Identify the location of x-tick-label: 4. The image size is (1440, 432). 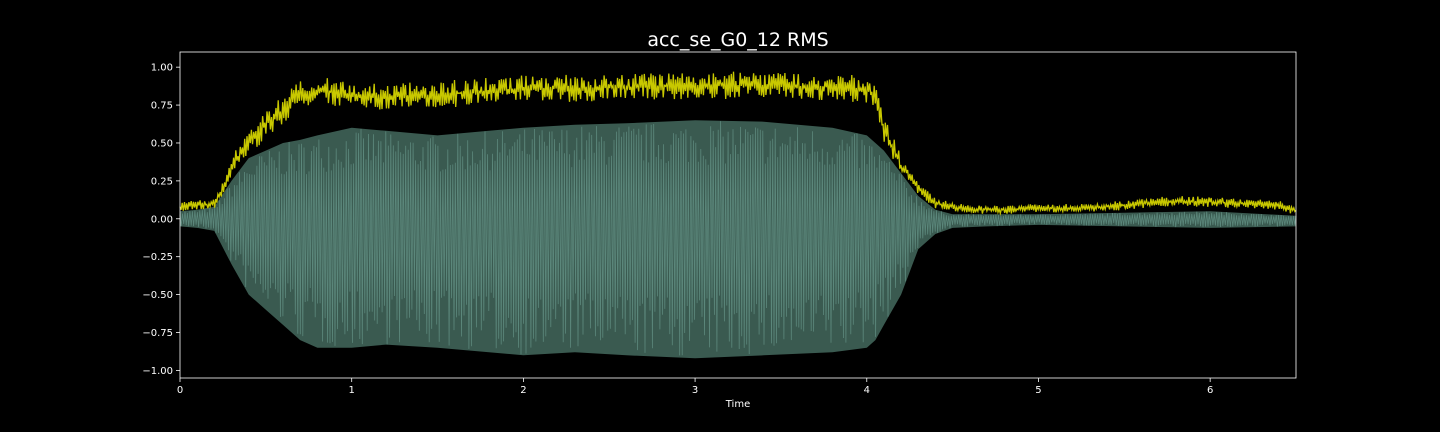
(867, 390).